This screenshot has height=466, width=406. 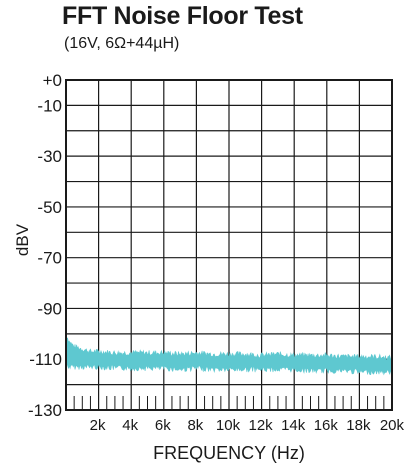 What do you see at coordinates (98, 425) in the screenshot?
I see `x-tick-label: 2k` at bounding box center [98, 425].